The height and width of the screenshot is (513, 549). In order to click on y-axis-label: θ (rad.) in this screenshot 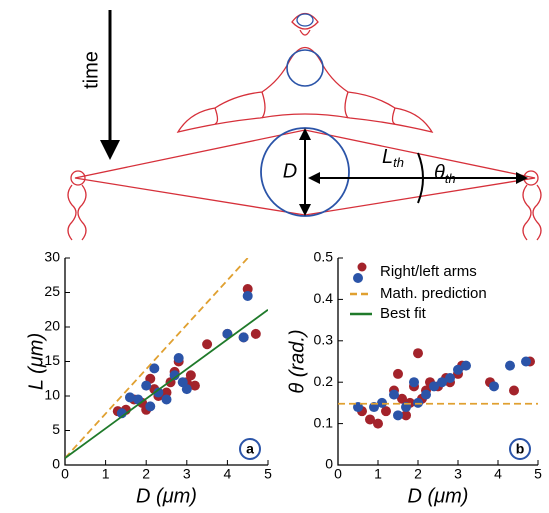, I will do `click(297, 361)`.